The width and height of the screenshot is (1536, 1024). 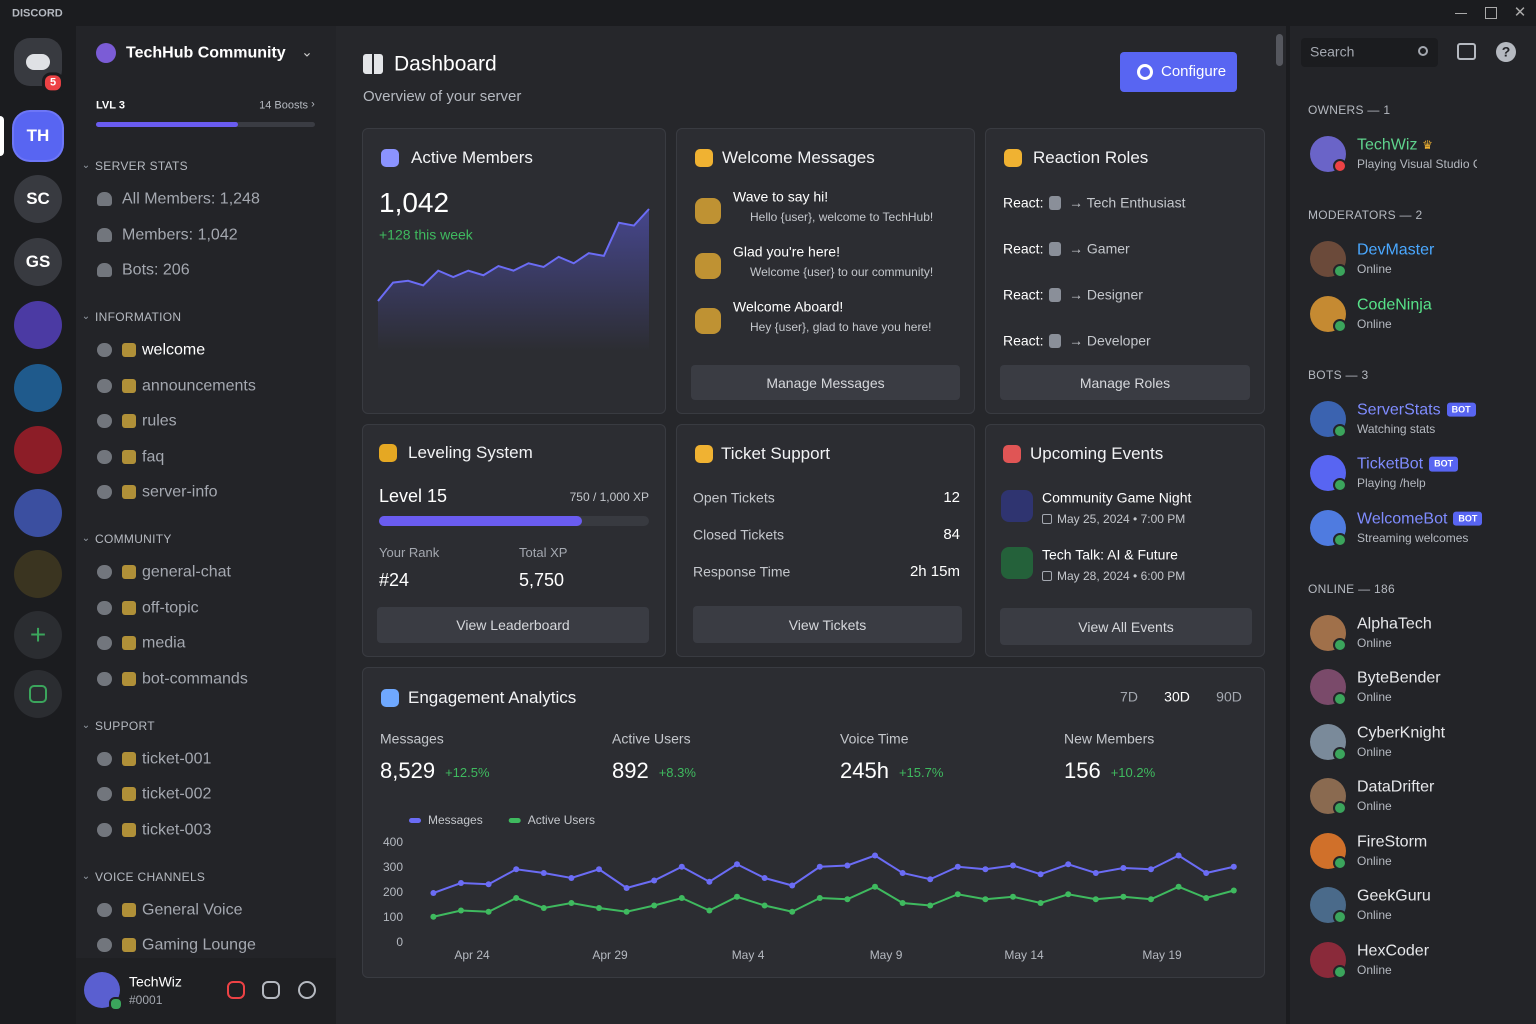 I want to click on channel: bot-commands, so click(x=195, y=678).